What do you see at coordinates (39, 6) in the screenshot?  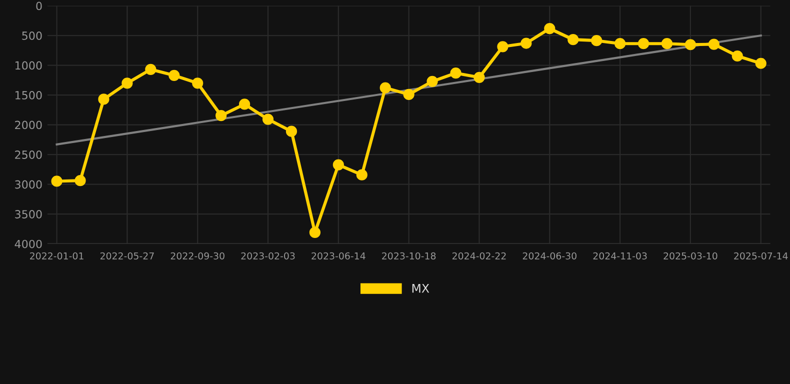 I see `y-tick-label: 0` at bounding box center [39, 6].